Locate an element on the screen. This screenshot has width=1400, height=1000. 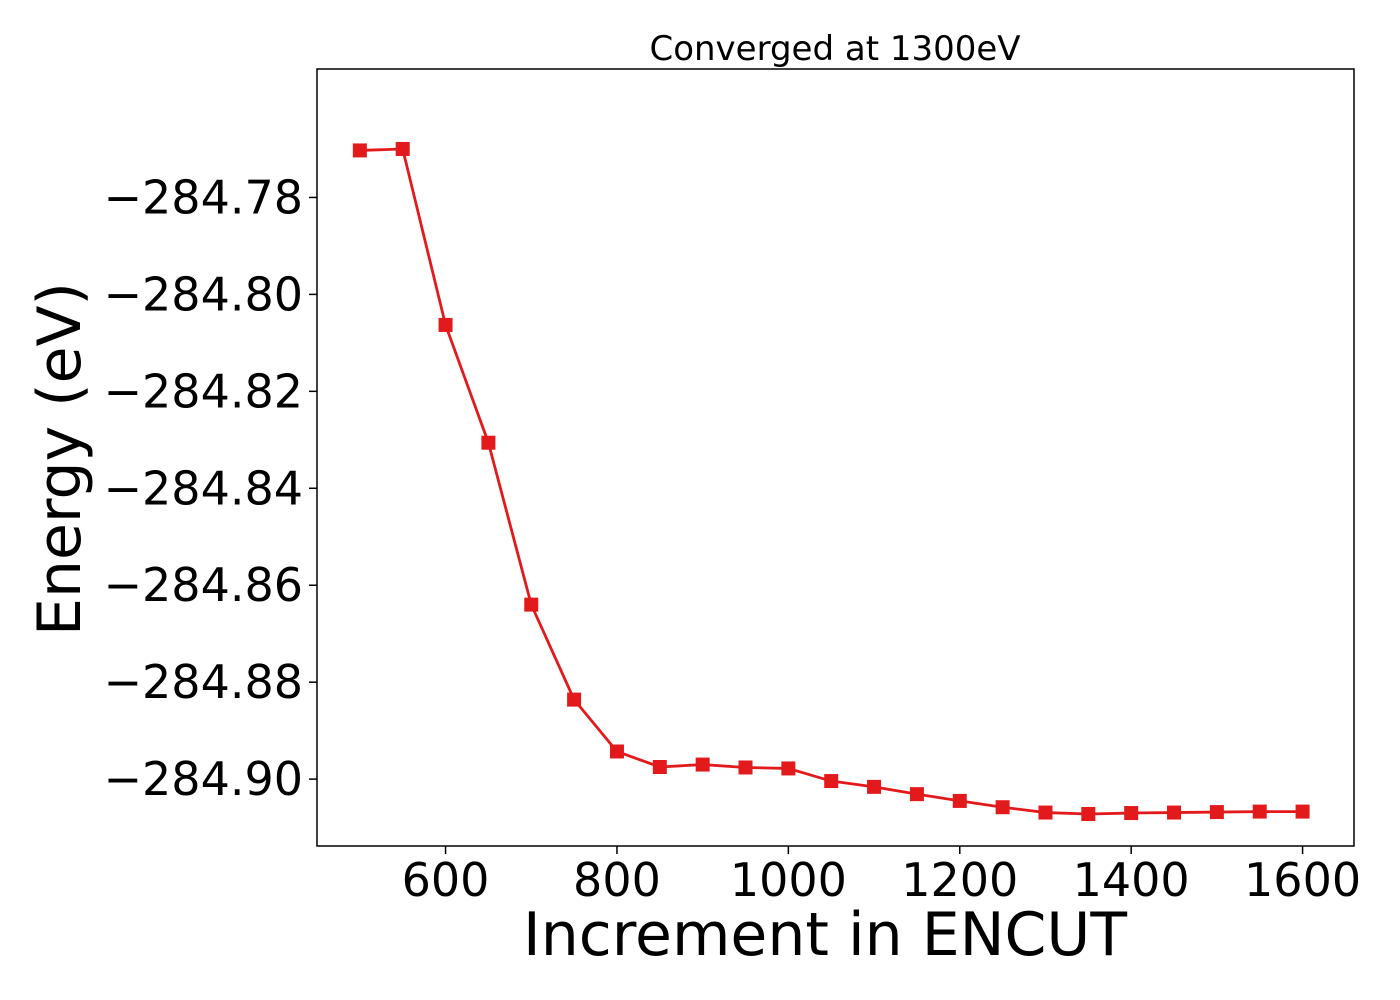
x-tick-label: 1400 is located at coordinates (1131, 880).